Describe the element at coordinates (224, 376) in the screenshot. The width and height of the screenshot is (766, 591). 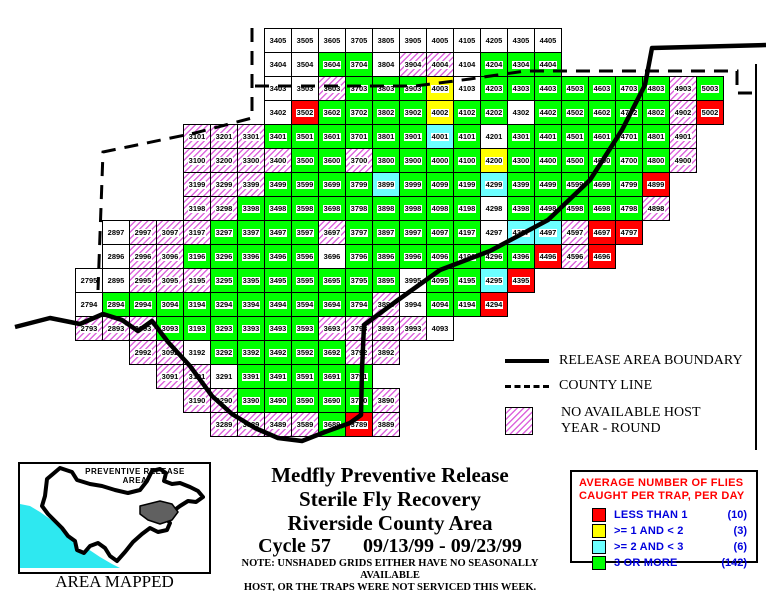
I see `grid-cell-label: 3291` at that location.